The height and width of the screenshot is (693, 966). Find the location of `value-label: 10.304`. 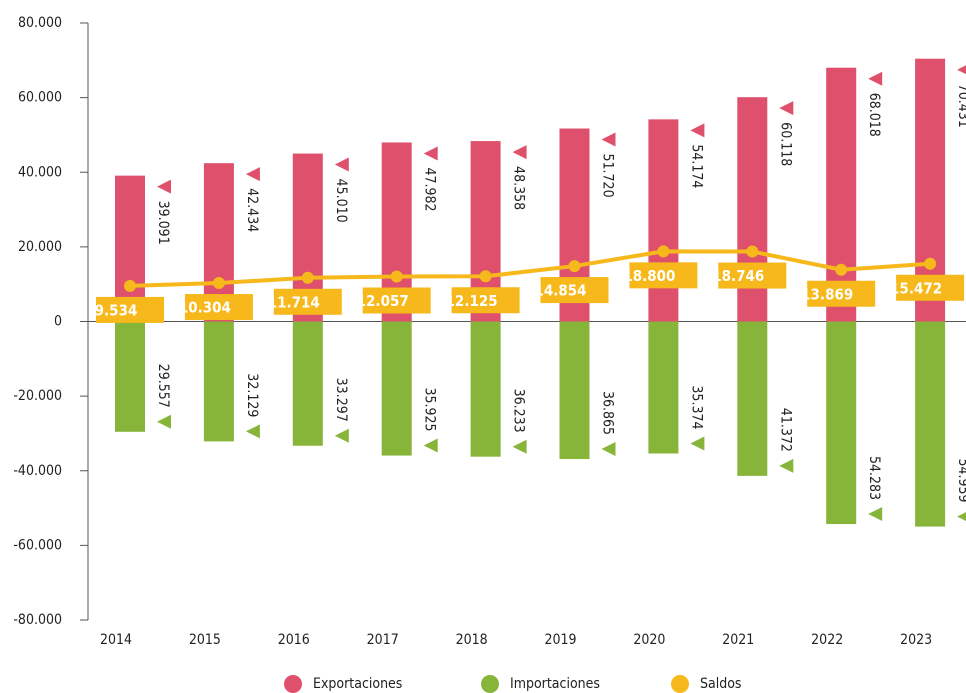

value-label: 10.304 is located at coordinates (205, 308).